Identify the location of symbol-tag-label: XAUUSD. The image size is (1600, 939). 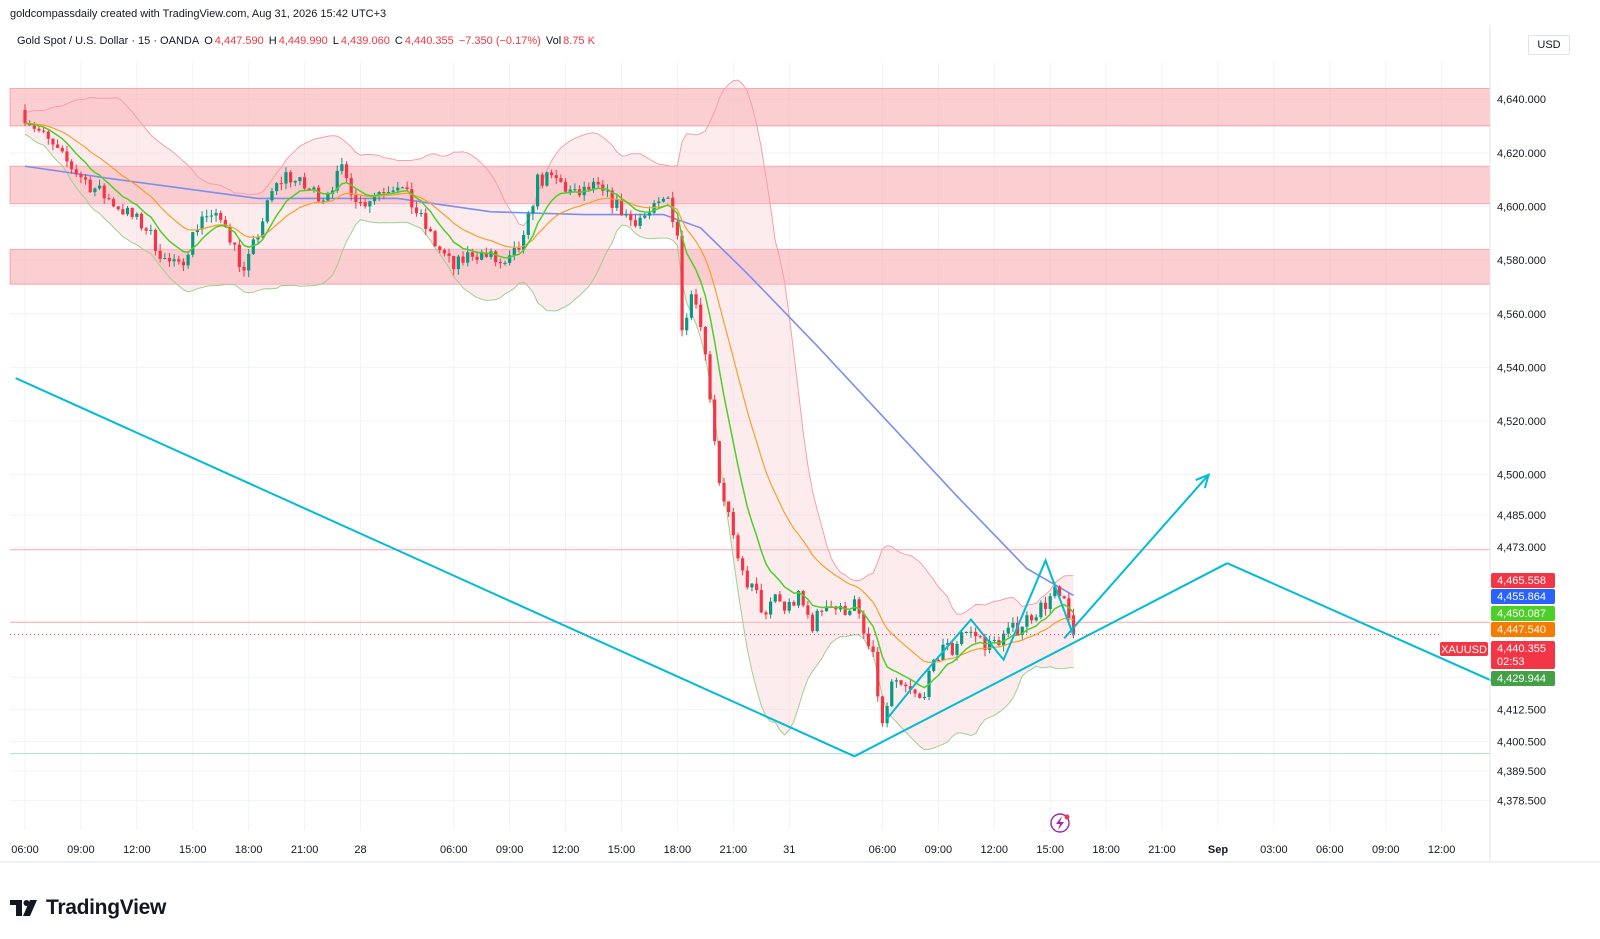
(1464, 650).